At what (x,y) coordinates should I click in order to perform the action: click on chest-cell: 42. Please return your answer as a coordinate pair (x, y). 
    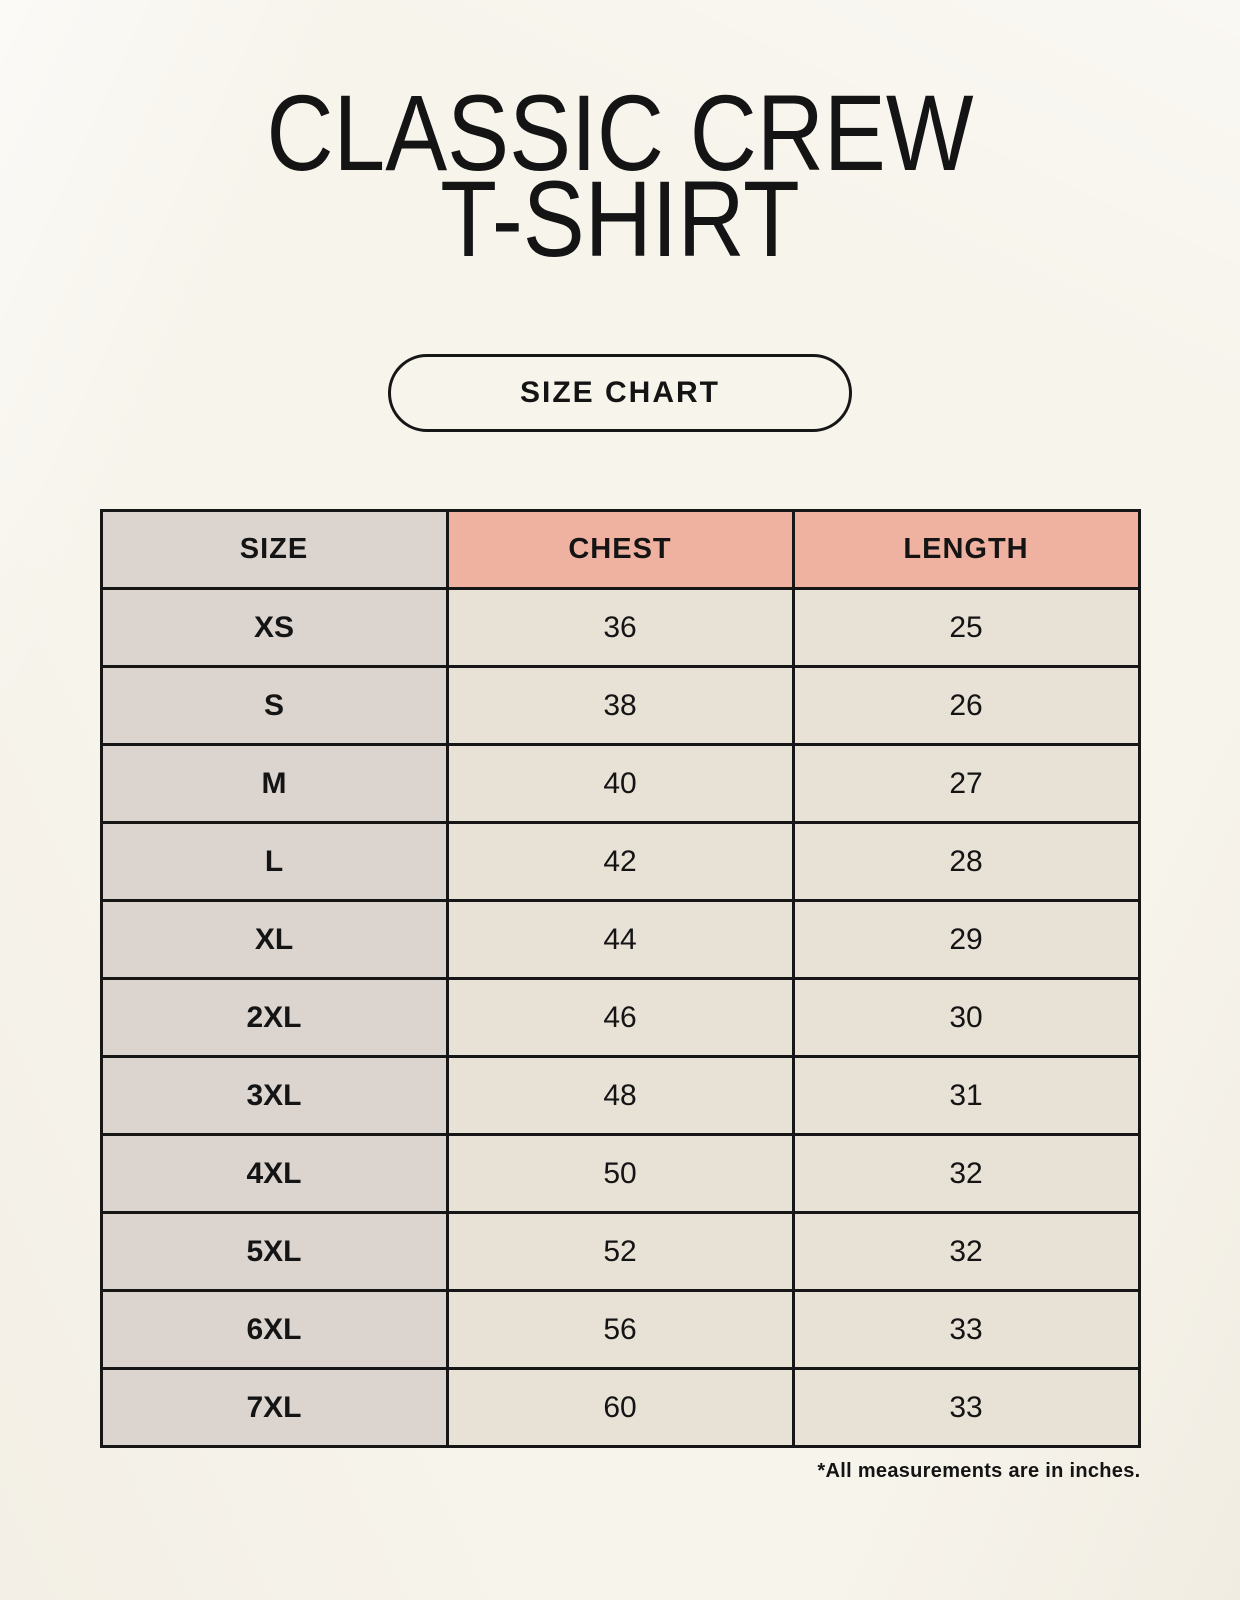
    Looking at the image, I should click on (620, 861).